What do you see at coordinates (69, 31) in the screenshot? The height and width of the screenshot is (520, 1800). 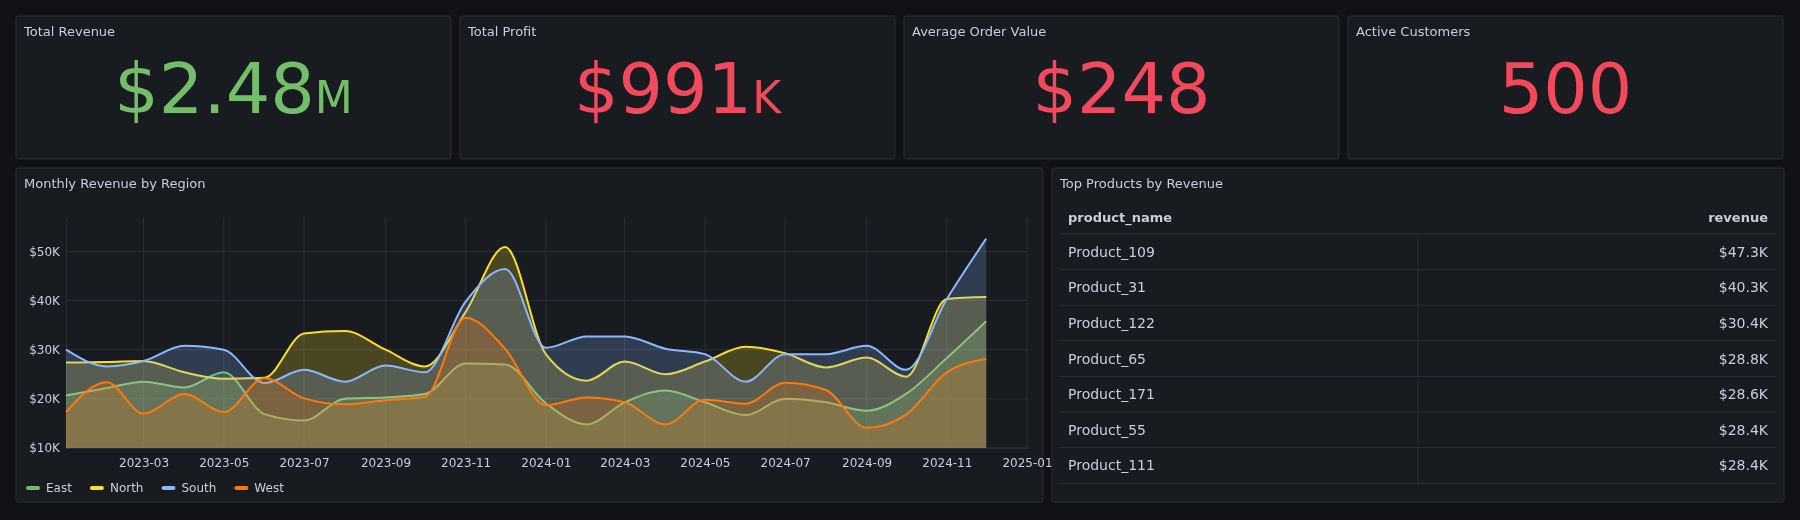 I see `text: Total Revenue` at bounding box center [69, 31].